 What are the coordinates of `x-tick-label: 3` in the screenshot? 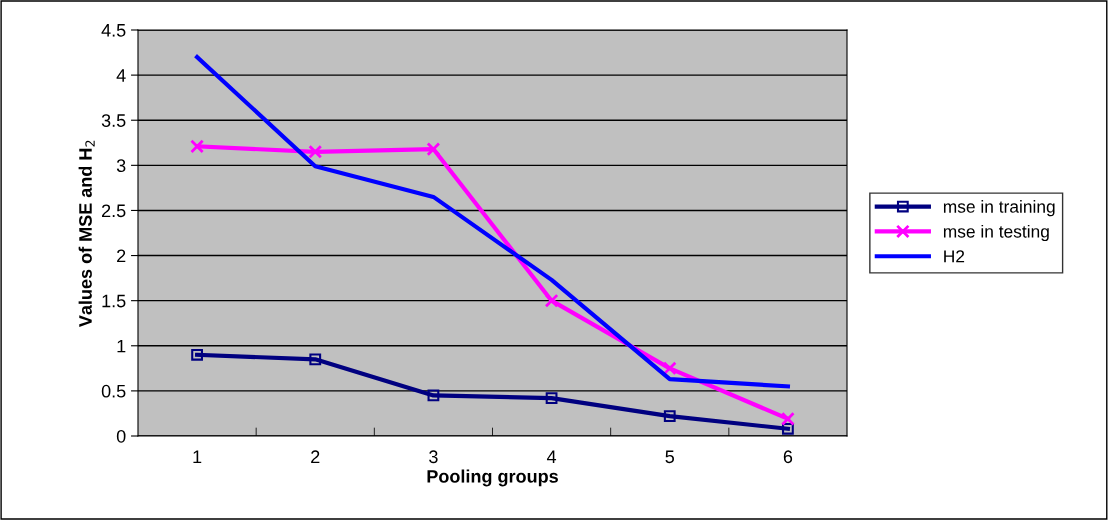 It's located at (433, 457).